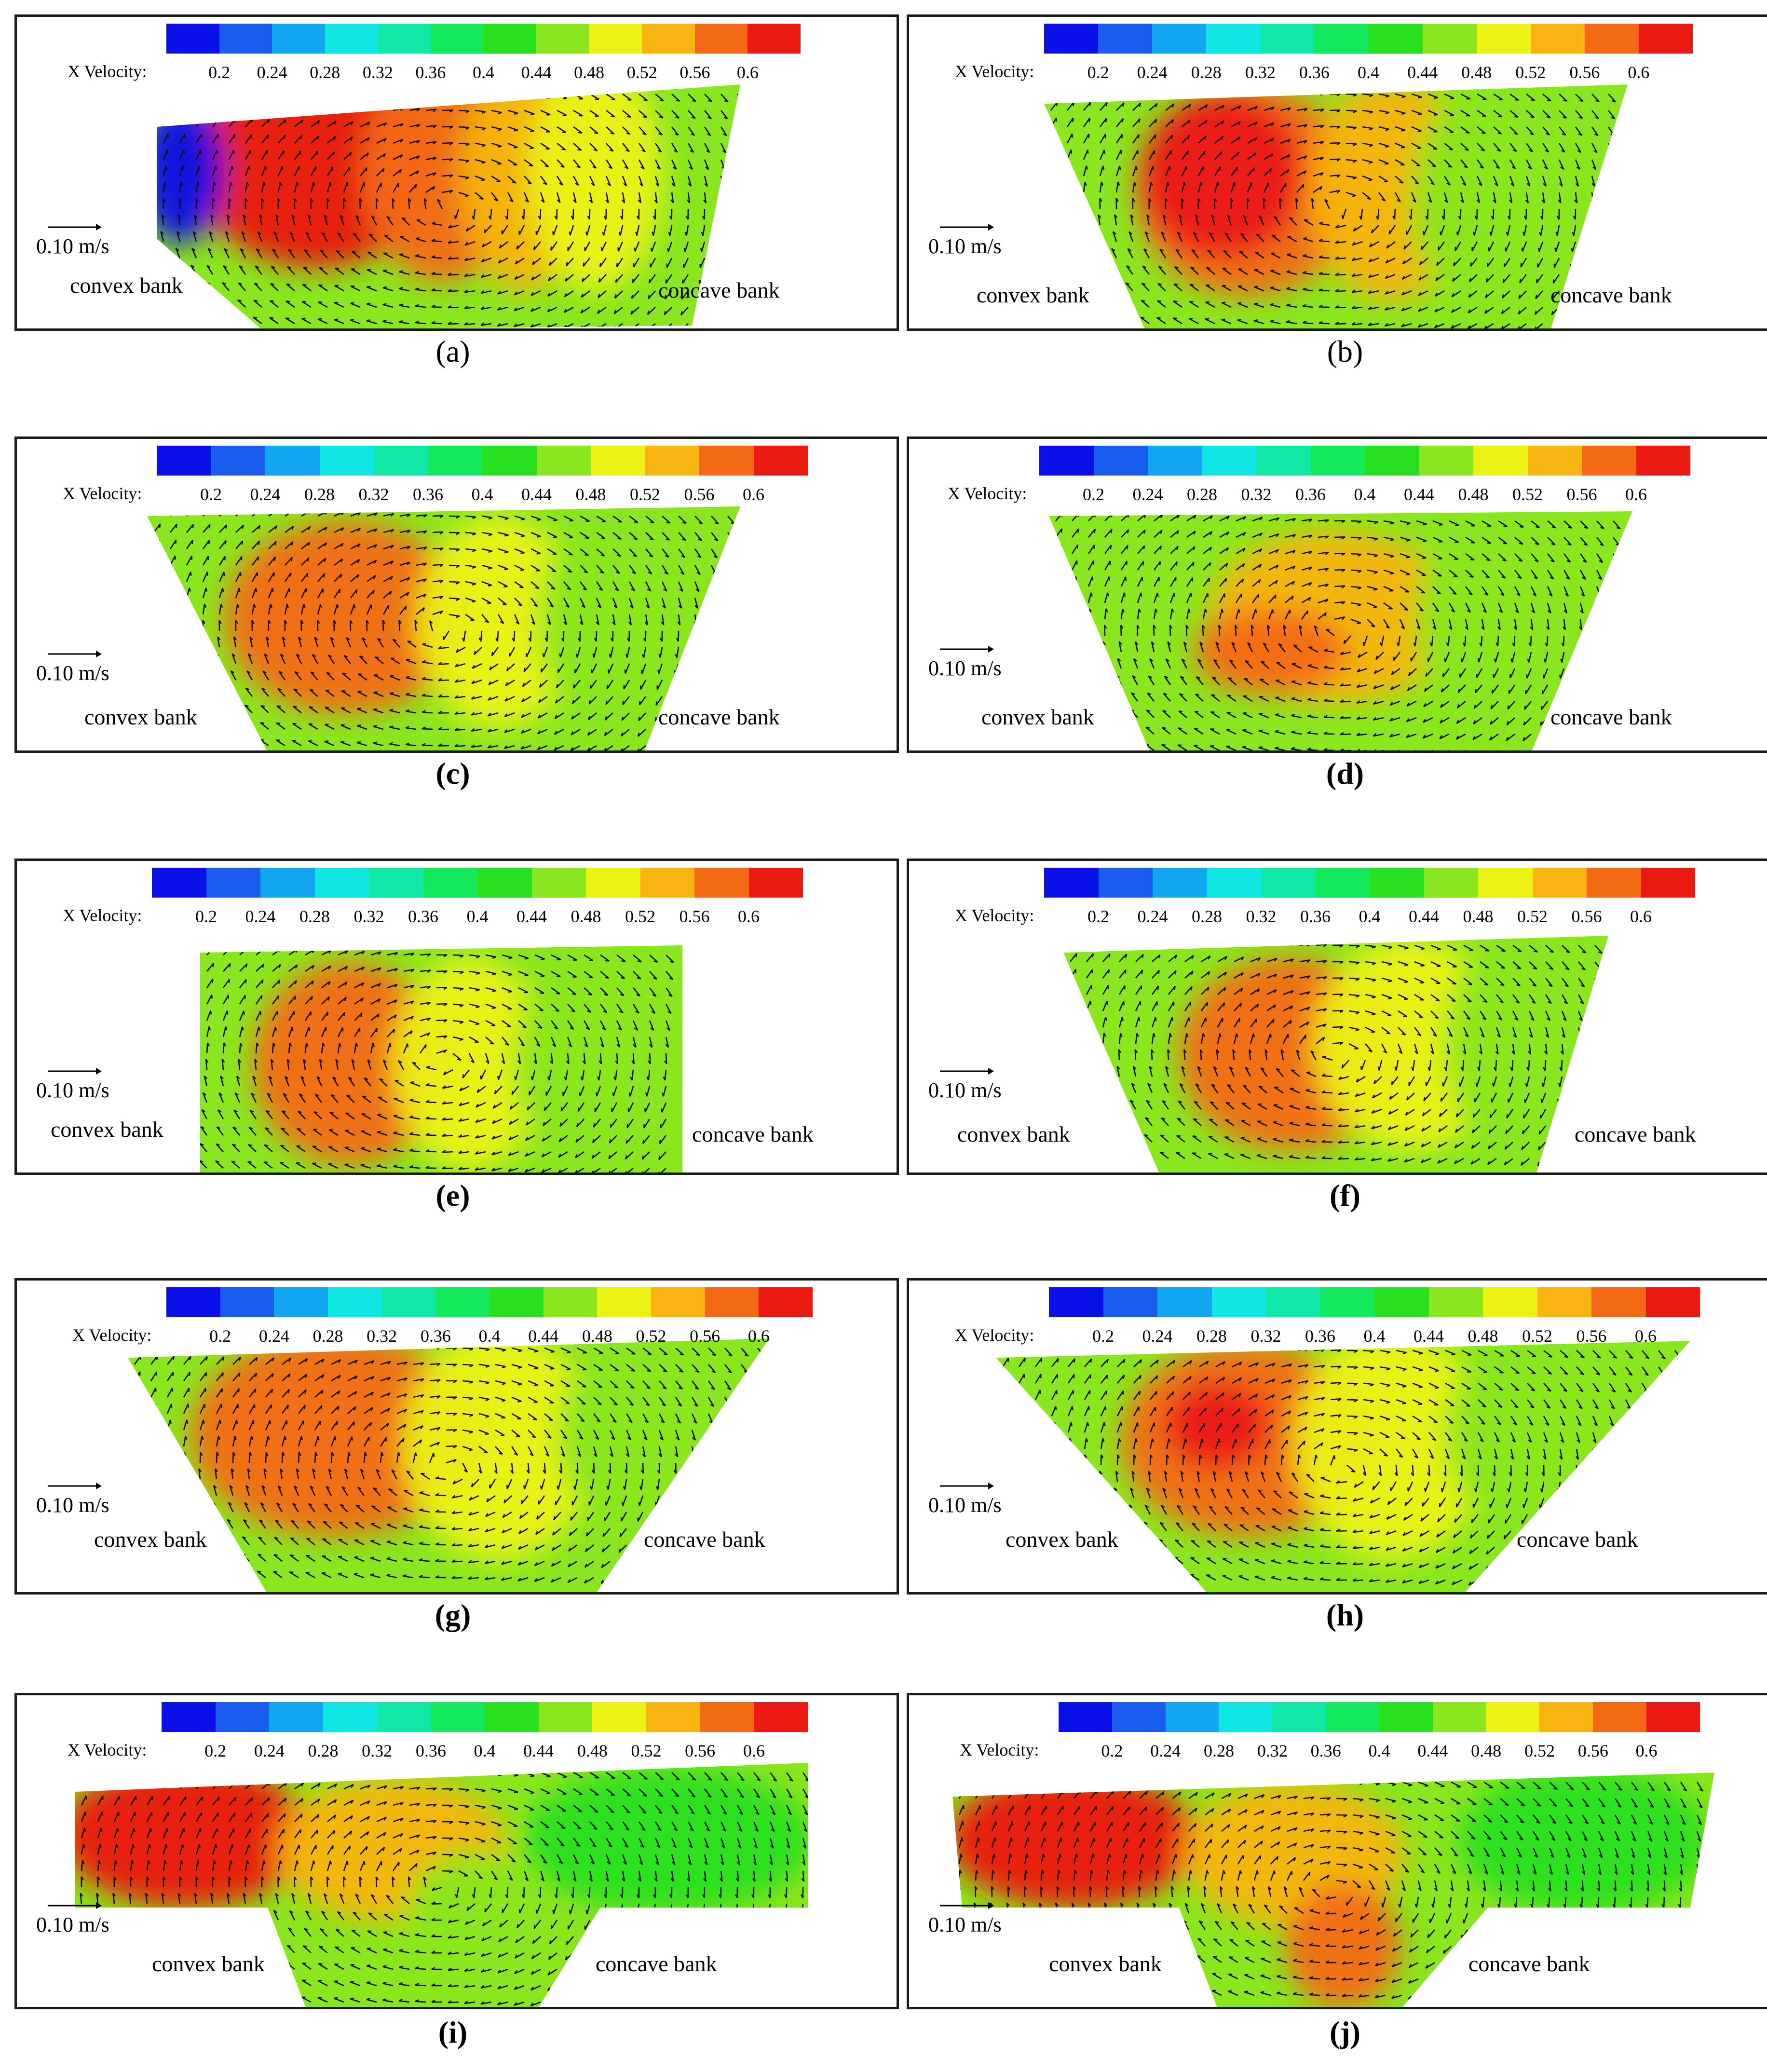  Describe the element at coordinates (272, 72) in the screenshot. I see `legend-tick-label: 0.24` at that location.